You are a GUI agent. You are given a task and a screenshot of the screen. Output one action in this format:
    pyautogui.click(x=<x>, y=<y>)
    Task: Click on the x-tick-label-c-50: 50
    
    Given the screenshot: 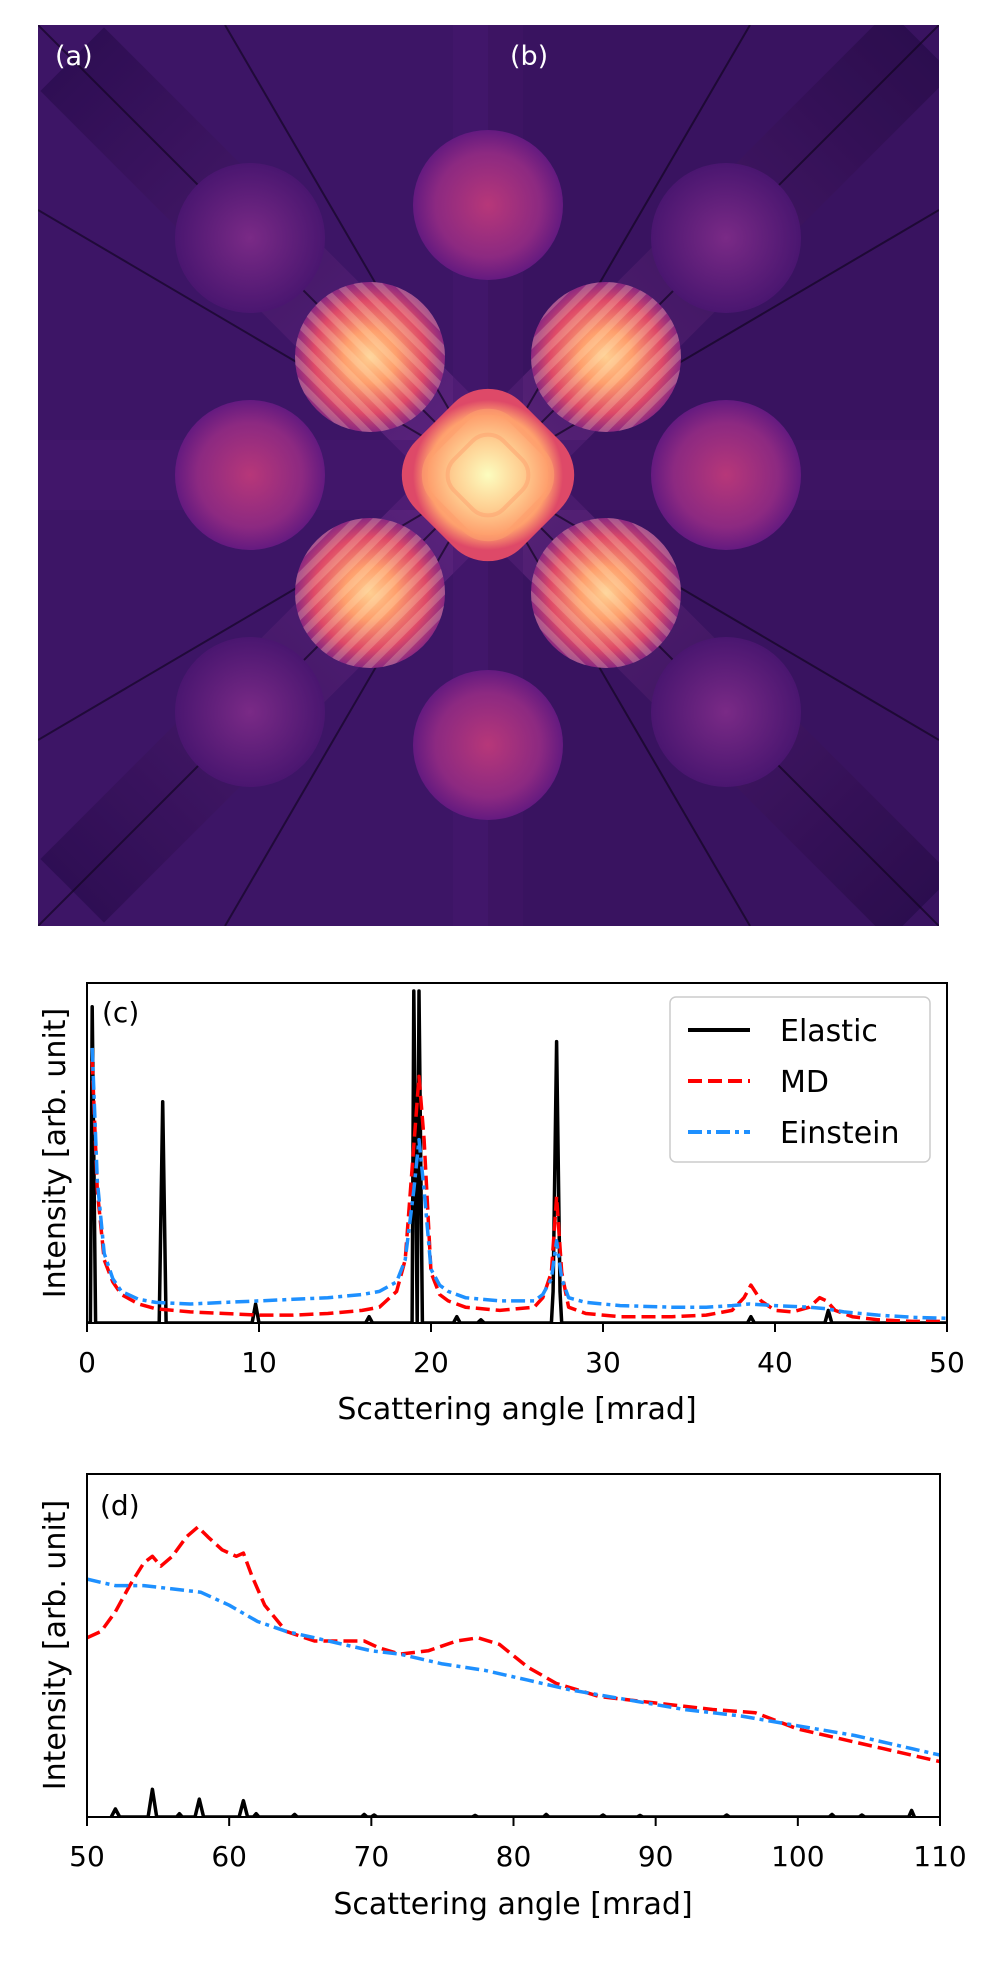 What is the action you would take?
    pyautogui.click(x=947, y=1362)
    